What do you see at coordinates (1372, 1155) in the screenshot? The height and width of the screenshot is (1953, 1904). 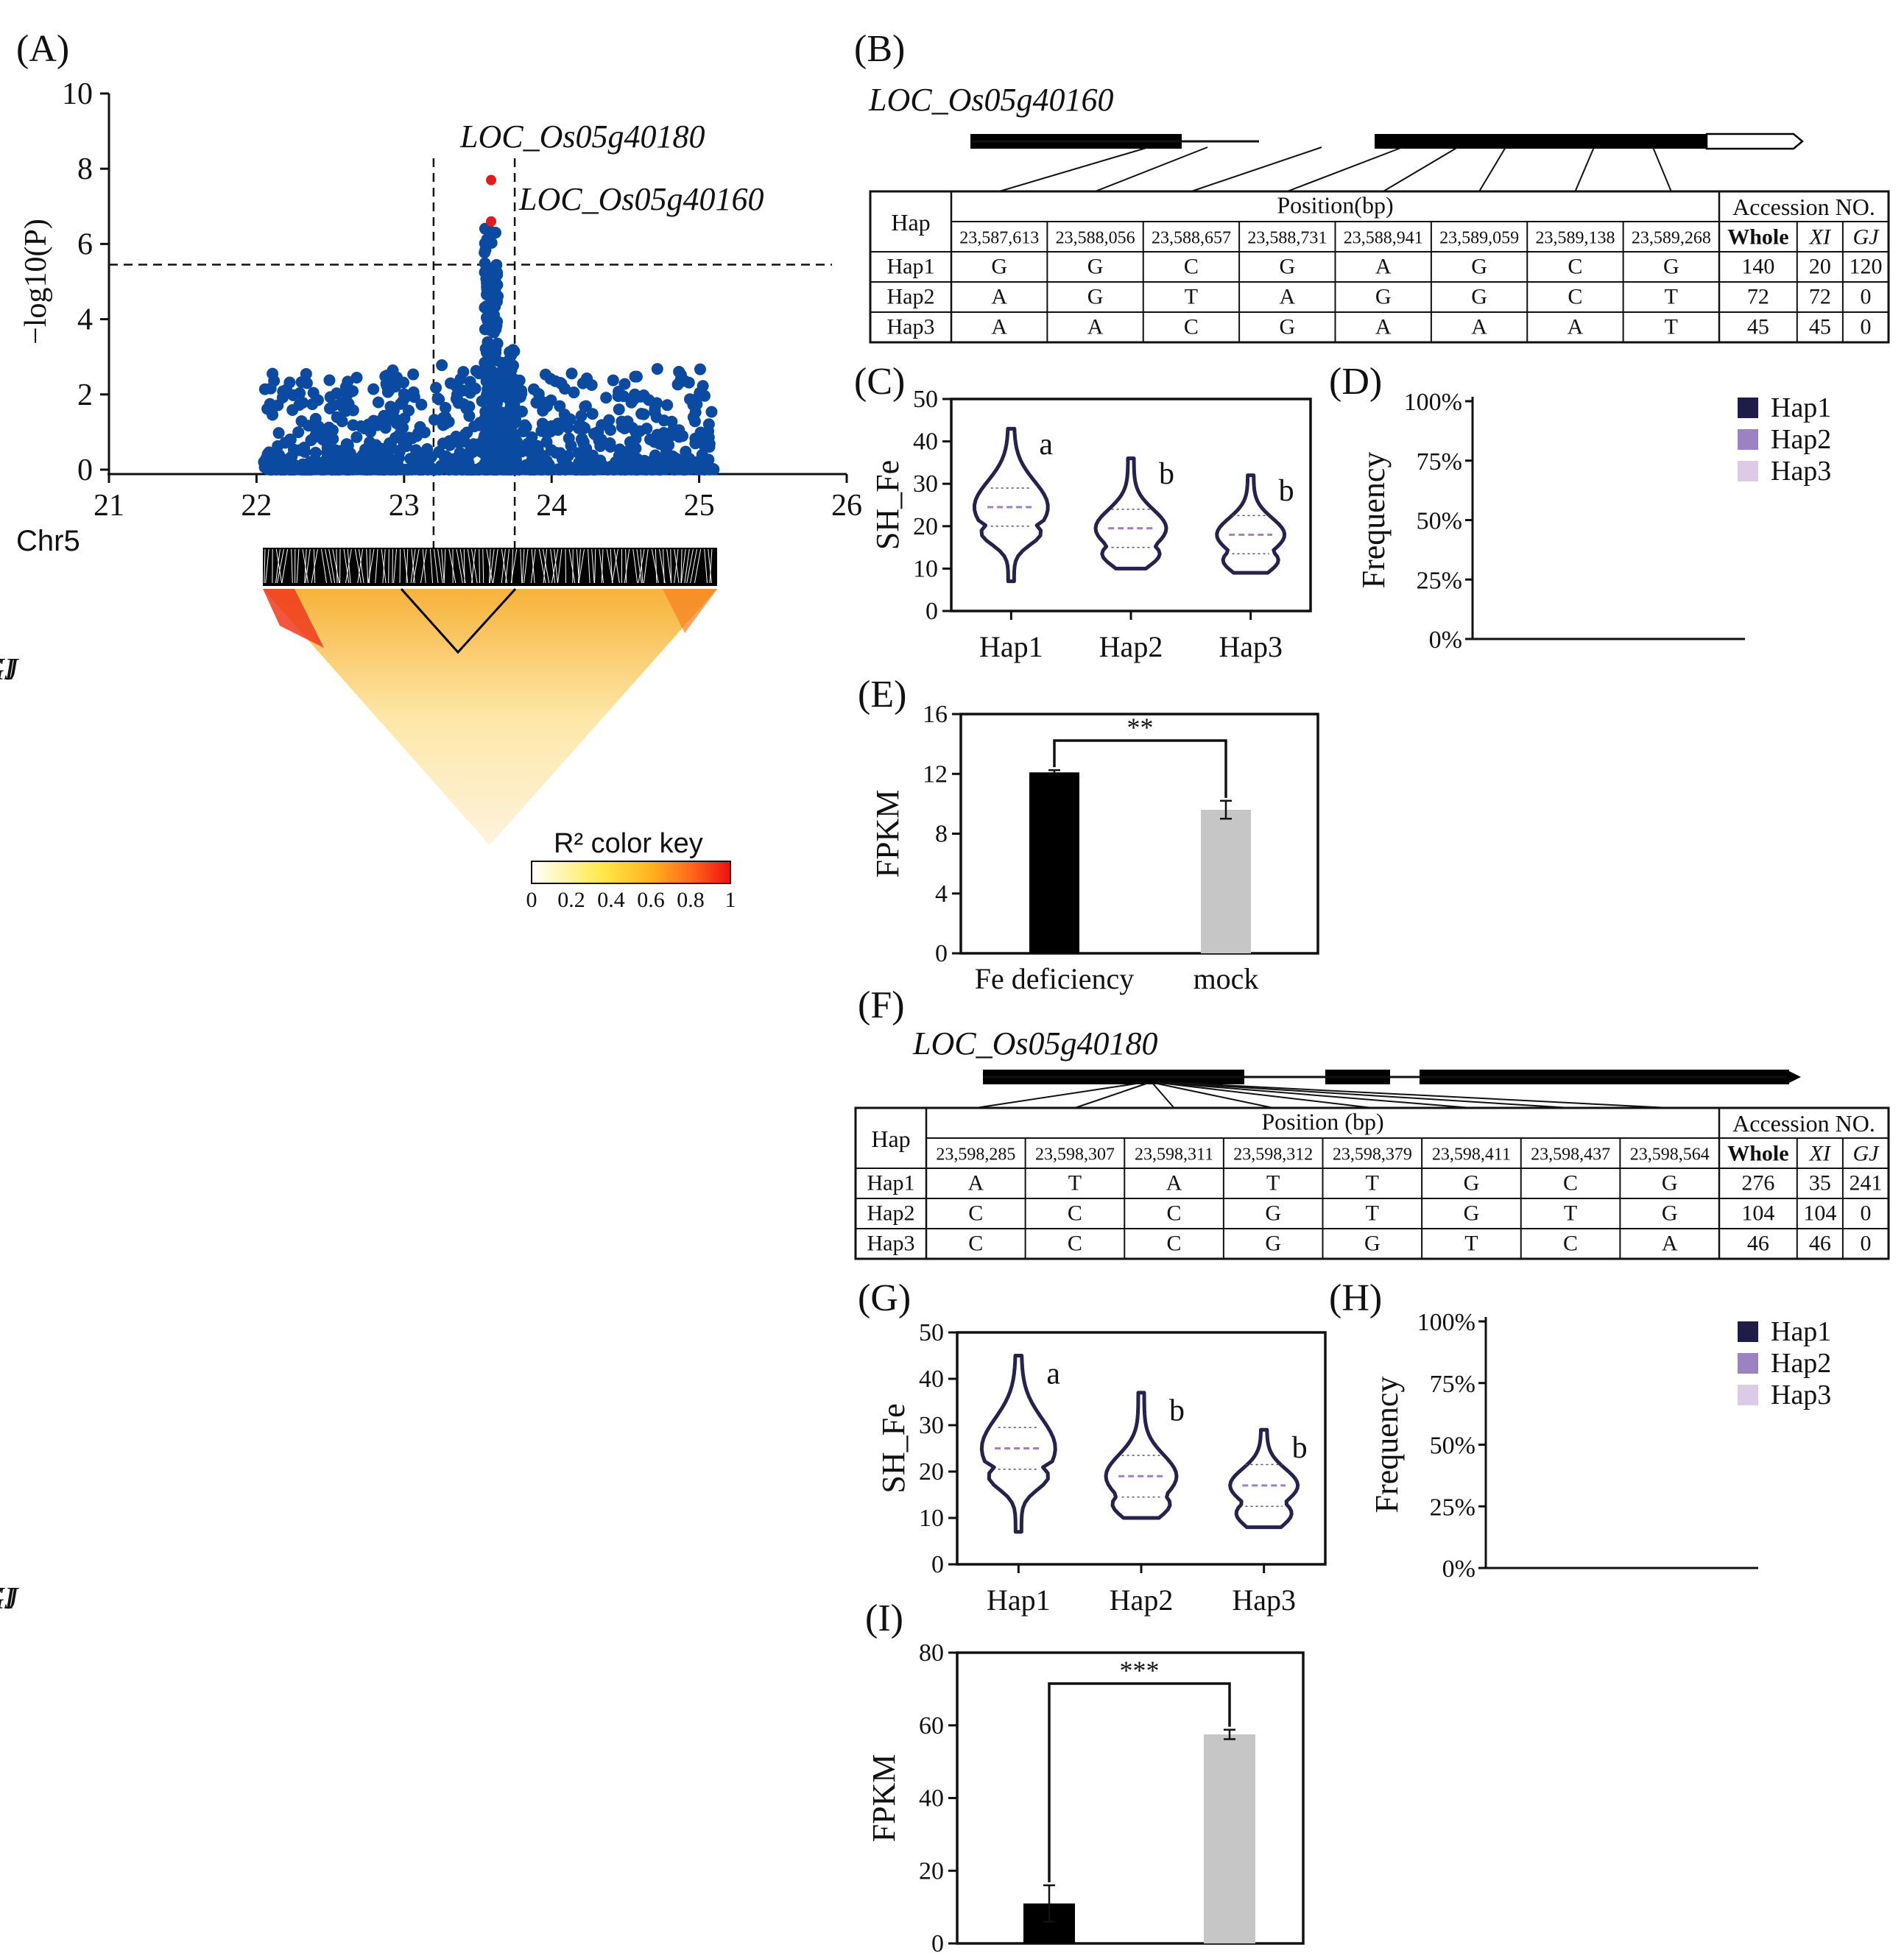 I see `table-position-cell: 23,598,379` at bounding box center [1372, 1155].